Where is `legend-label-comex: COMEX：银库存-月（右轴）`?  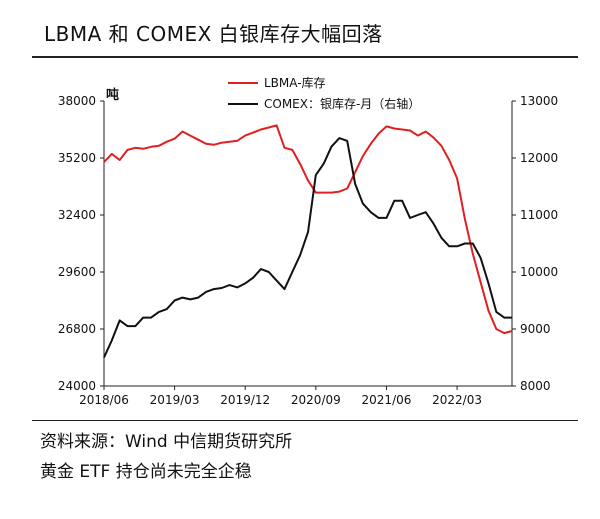 legend-label-comex: COMEX：银库存-月（右轴） is located at coordinates (342, 103).